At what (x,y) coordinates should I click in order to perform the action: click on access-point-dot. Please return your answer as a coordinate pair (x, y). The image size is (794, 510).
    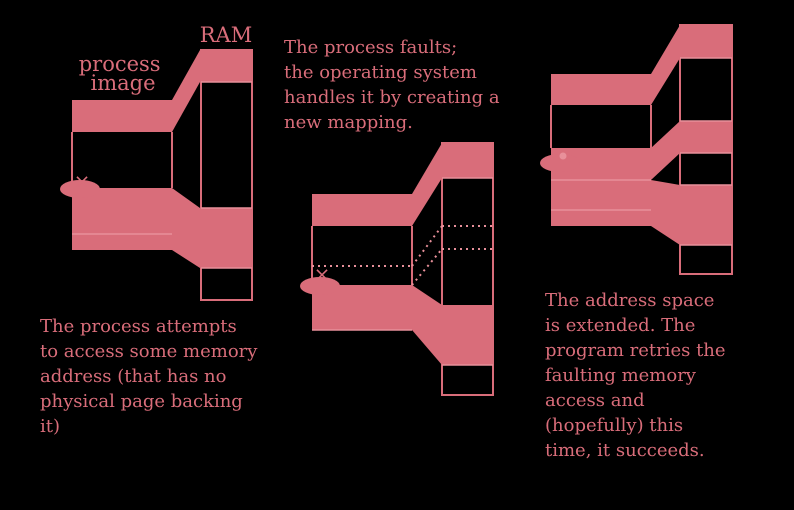
    Looking at the image, I should click on (563, 156).